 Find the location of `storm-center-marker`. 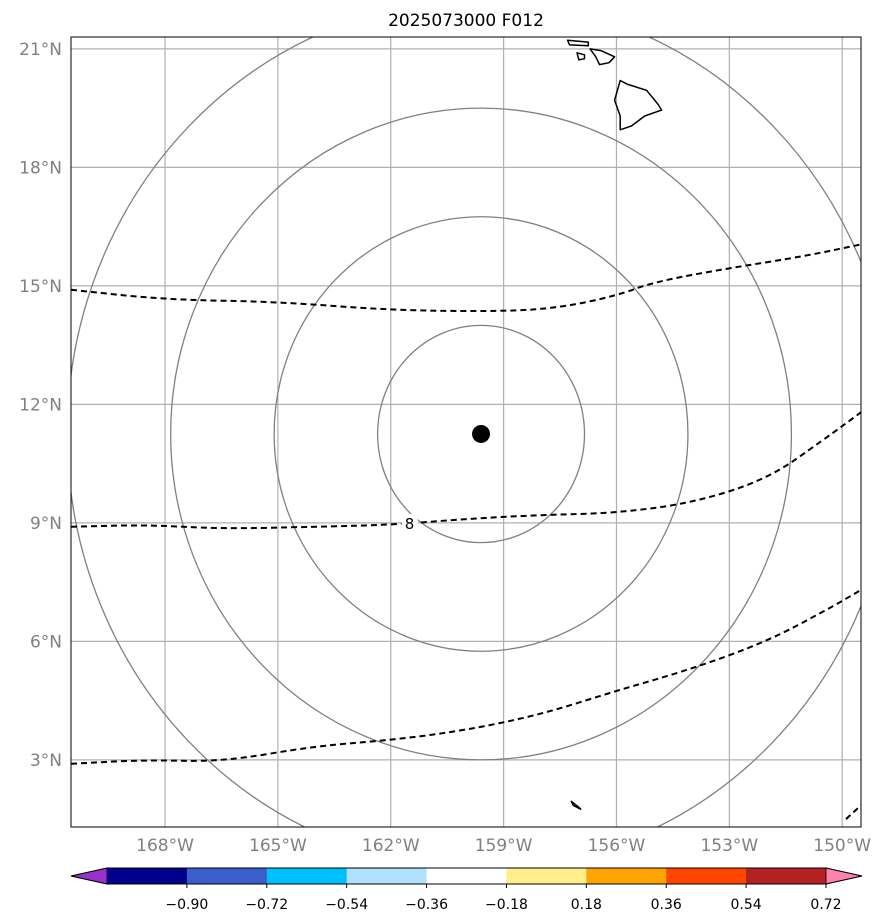

storm-center-marker is located at coordinates (481, 433).